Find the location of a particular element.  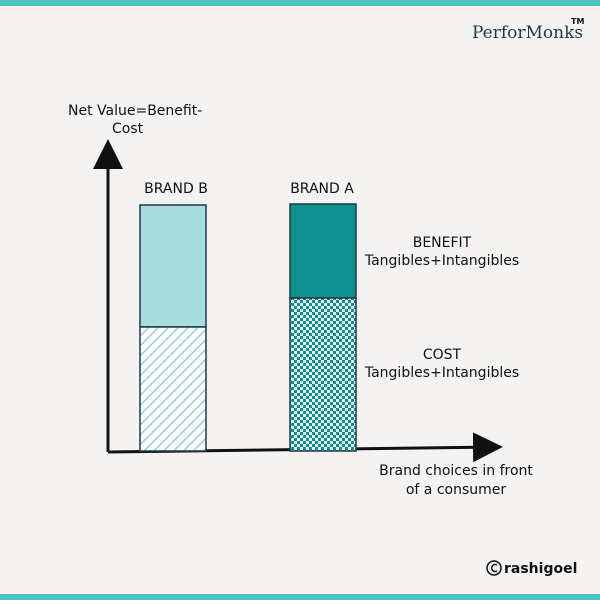

brand-label: BRAND A is located at coordinates (322, 189).